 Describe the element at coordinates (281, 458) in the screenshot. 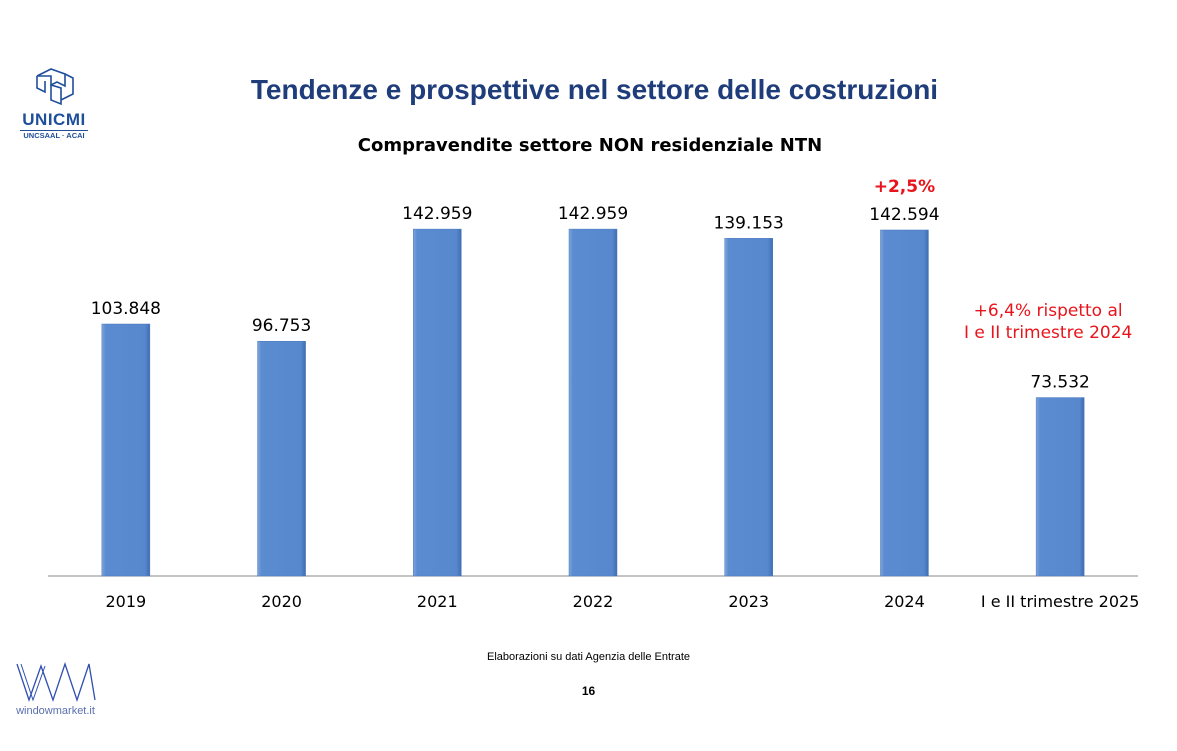

I see `bar-2020` at that location.